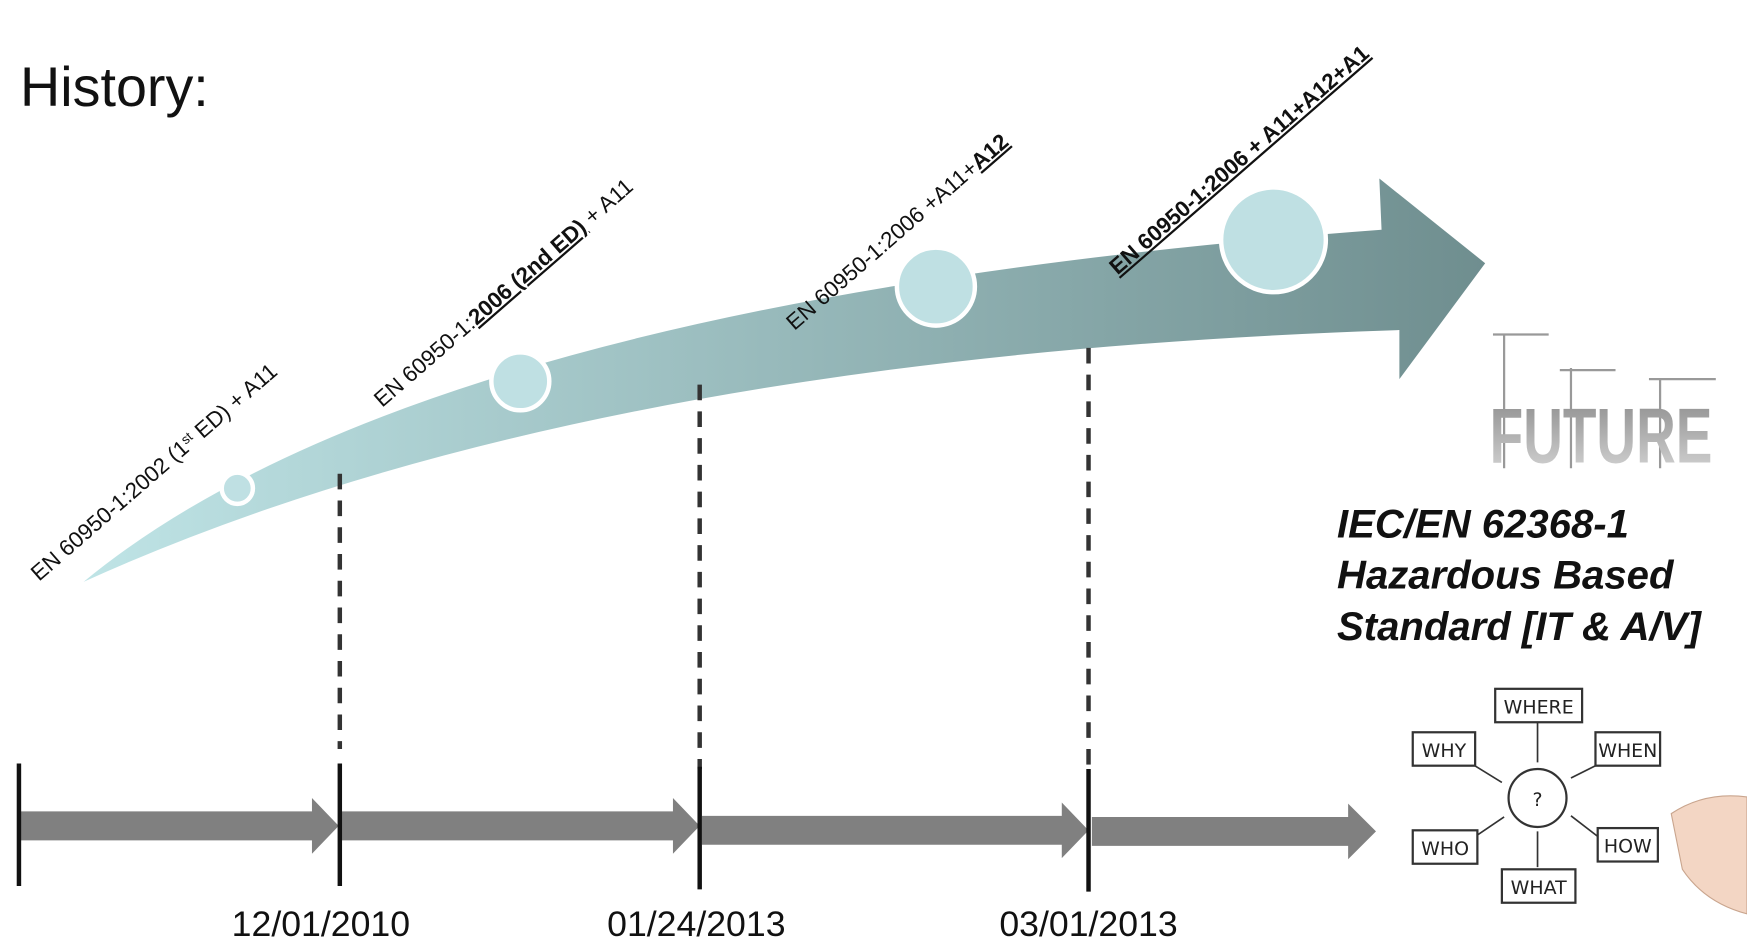  What do you see at coordinates (527, 271) in the screenshot?
I see `label-part: 2006 (2nd ED)` at bounding box center [527, 271].